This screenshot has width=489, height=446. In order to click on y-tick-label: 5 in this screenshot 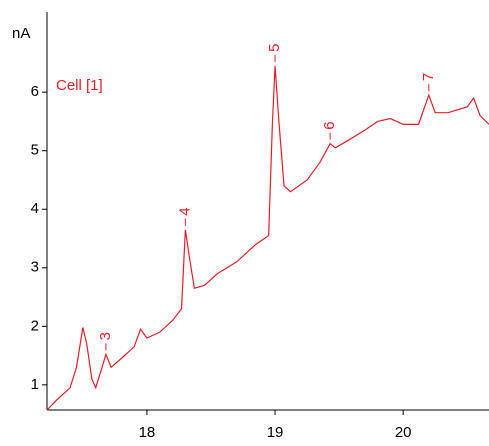, I will do `click(35, 150)`.